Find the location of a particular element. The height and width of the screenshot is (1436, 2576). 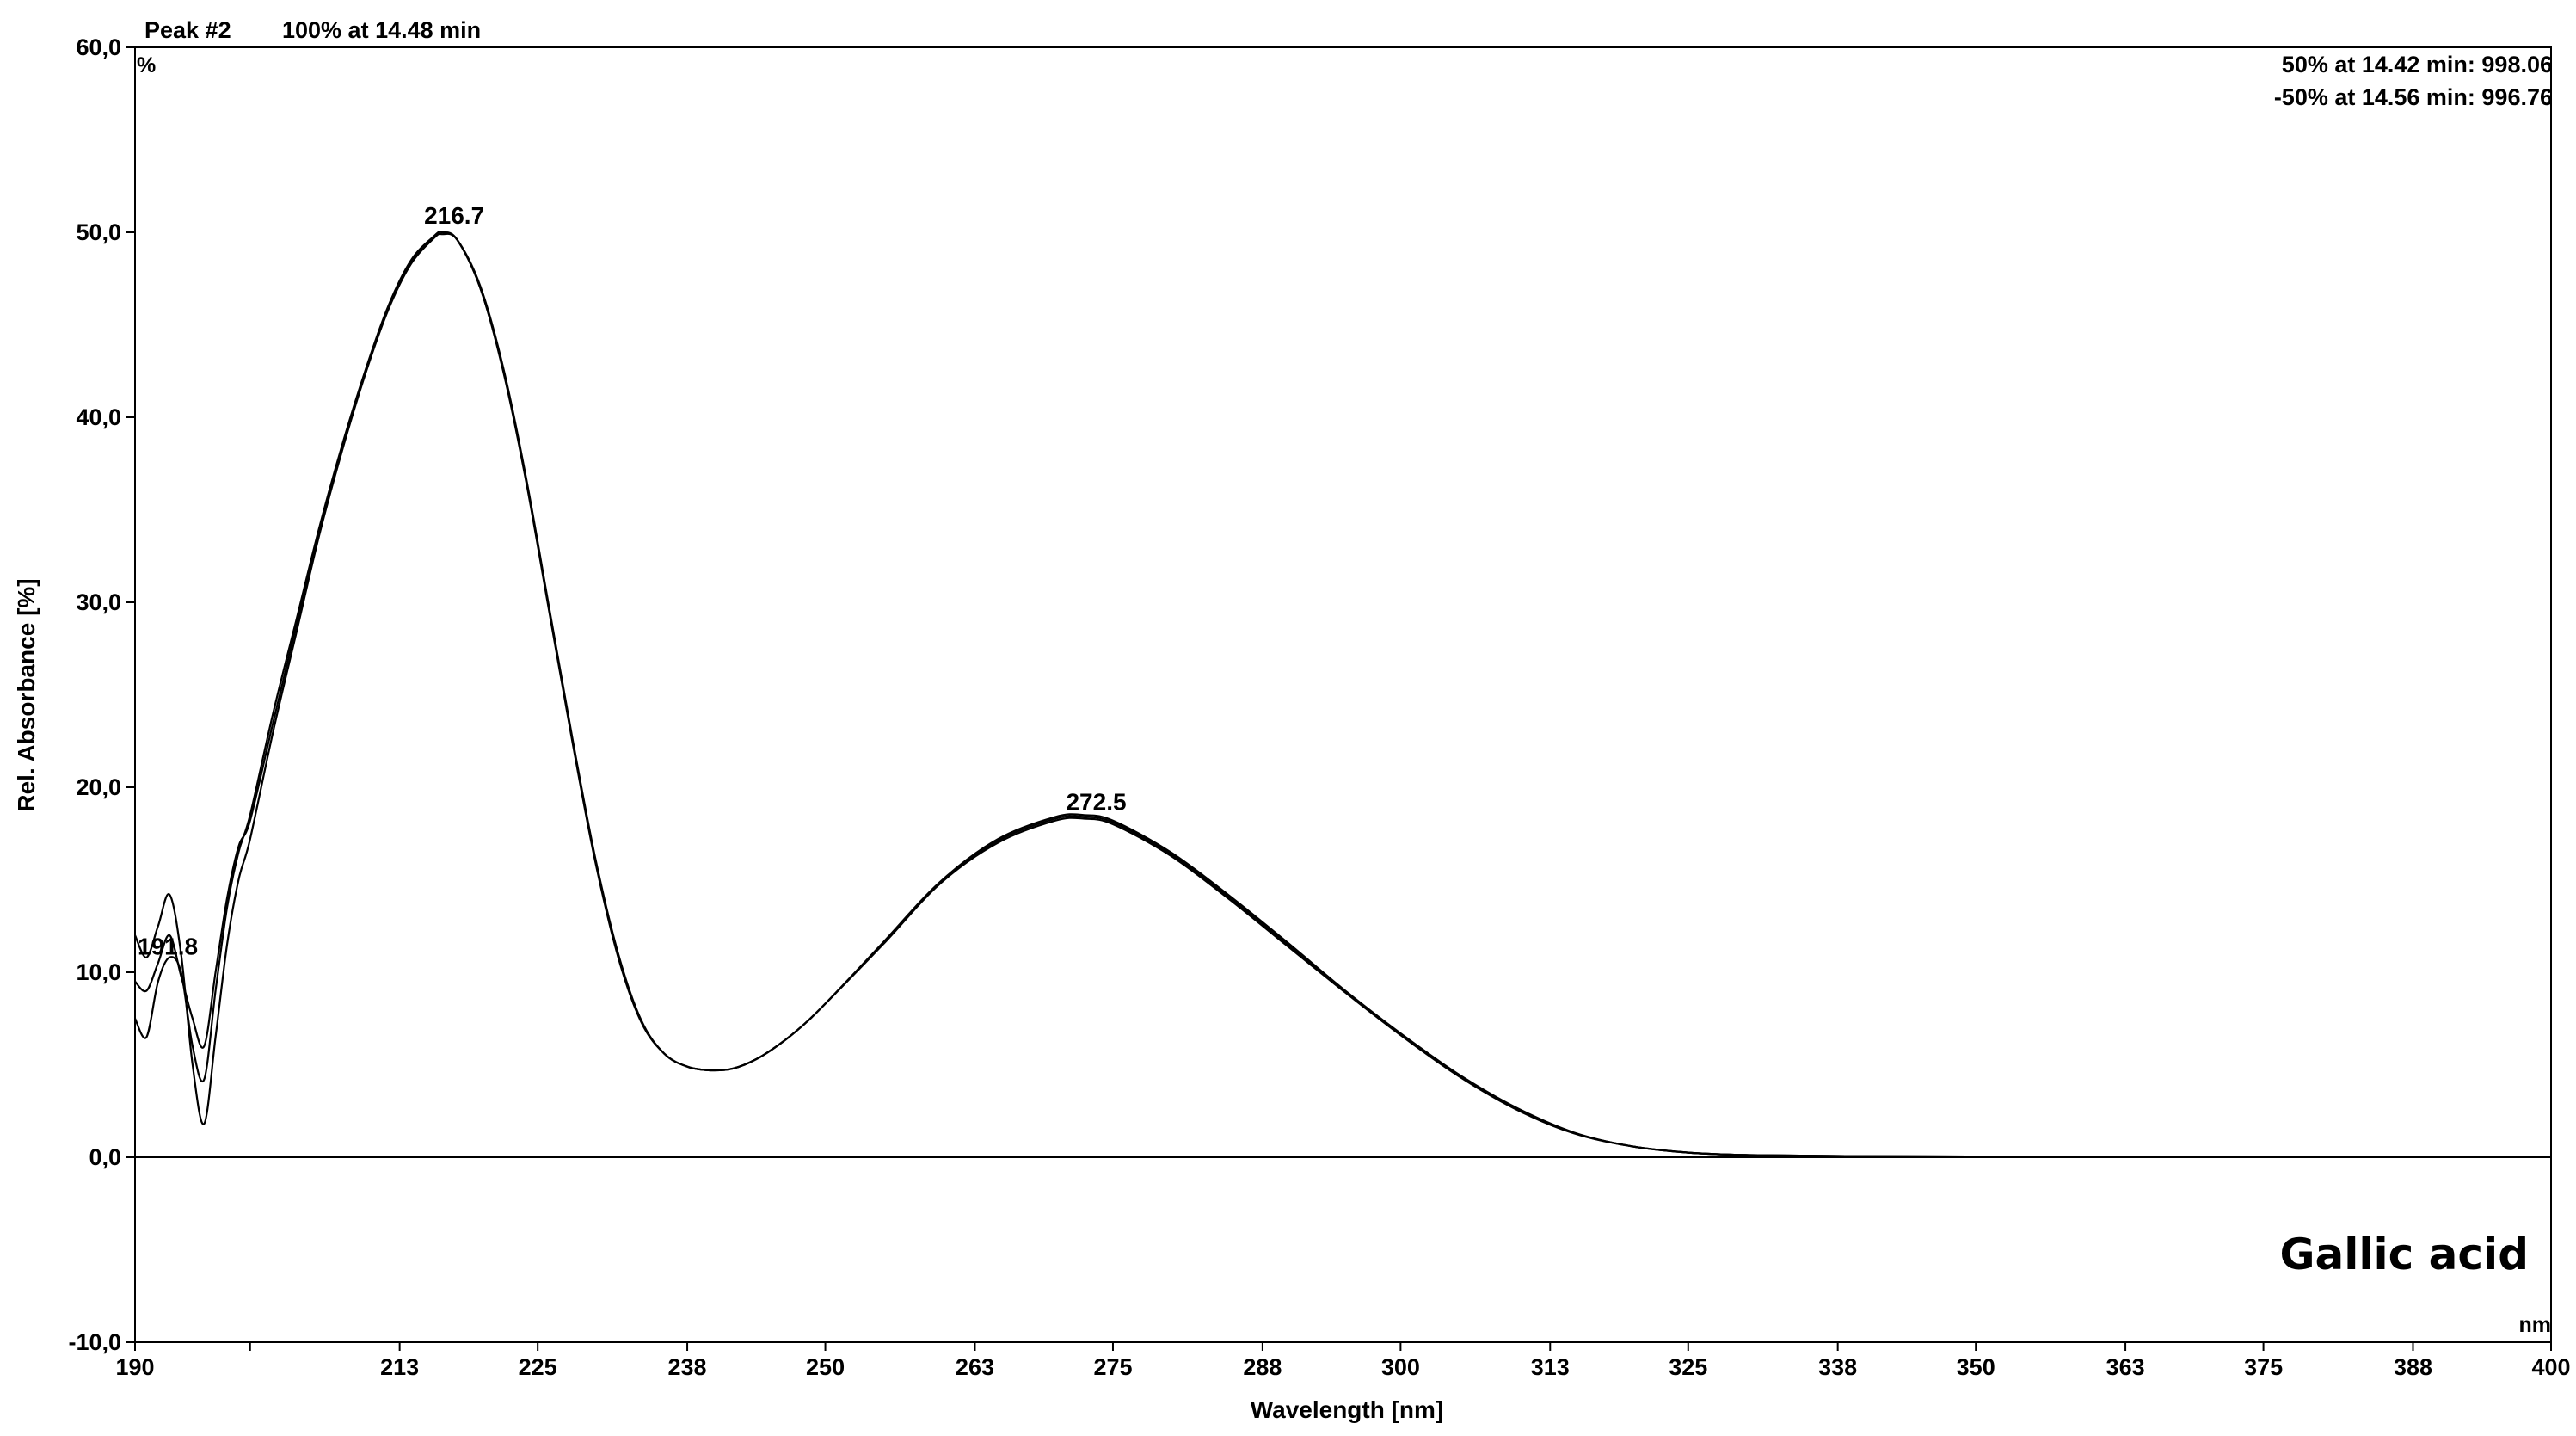

x-tick-label: 213 is located at coordinates (399, 1367).